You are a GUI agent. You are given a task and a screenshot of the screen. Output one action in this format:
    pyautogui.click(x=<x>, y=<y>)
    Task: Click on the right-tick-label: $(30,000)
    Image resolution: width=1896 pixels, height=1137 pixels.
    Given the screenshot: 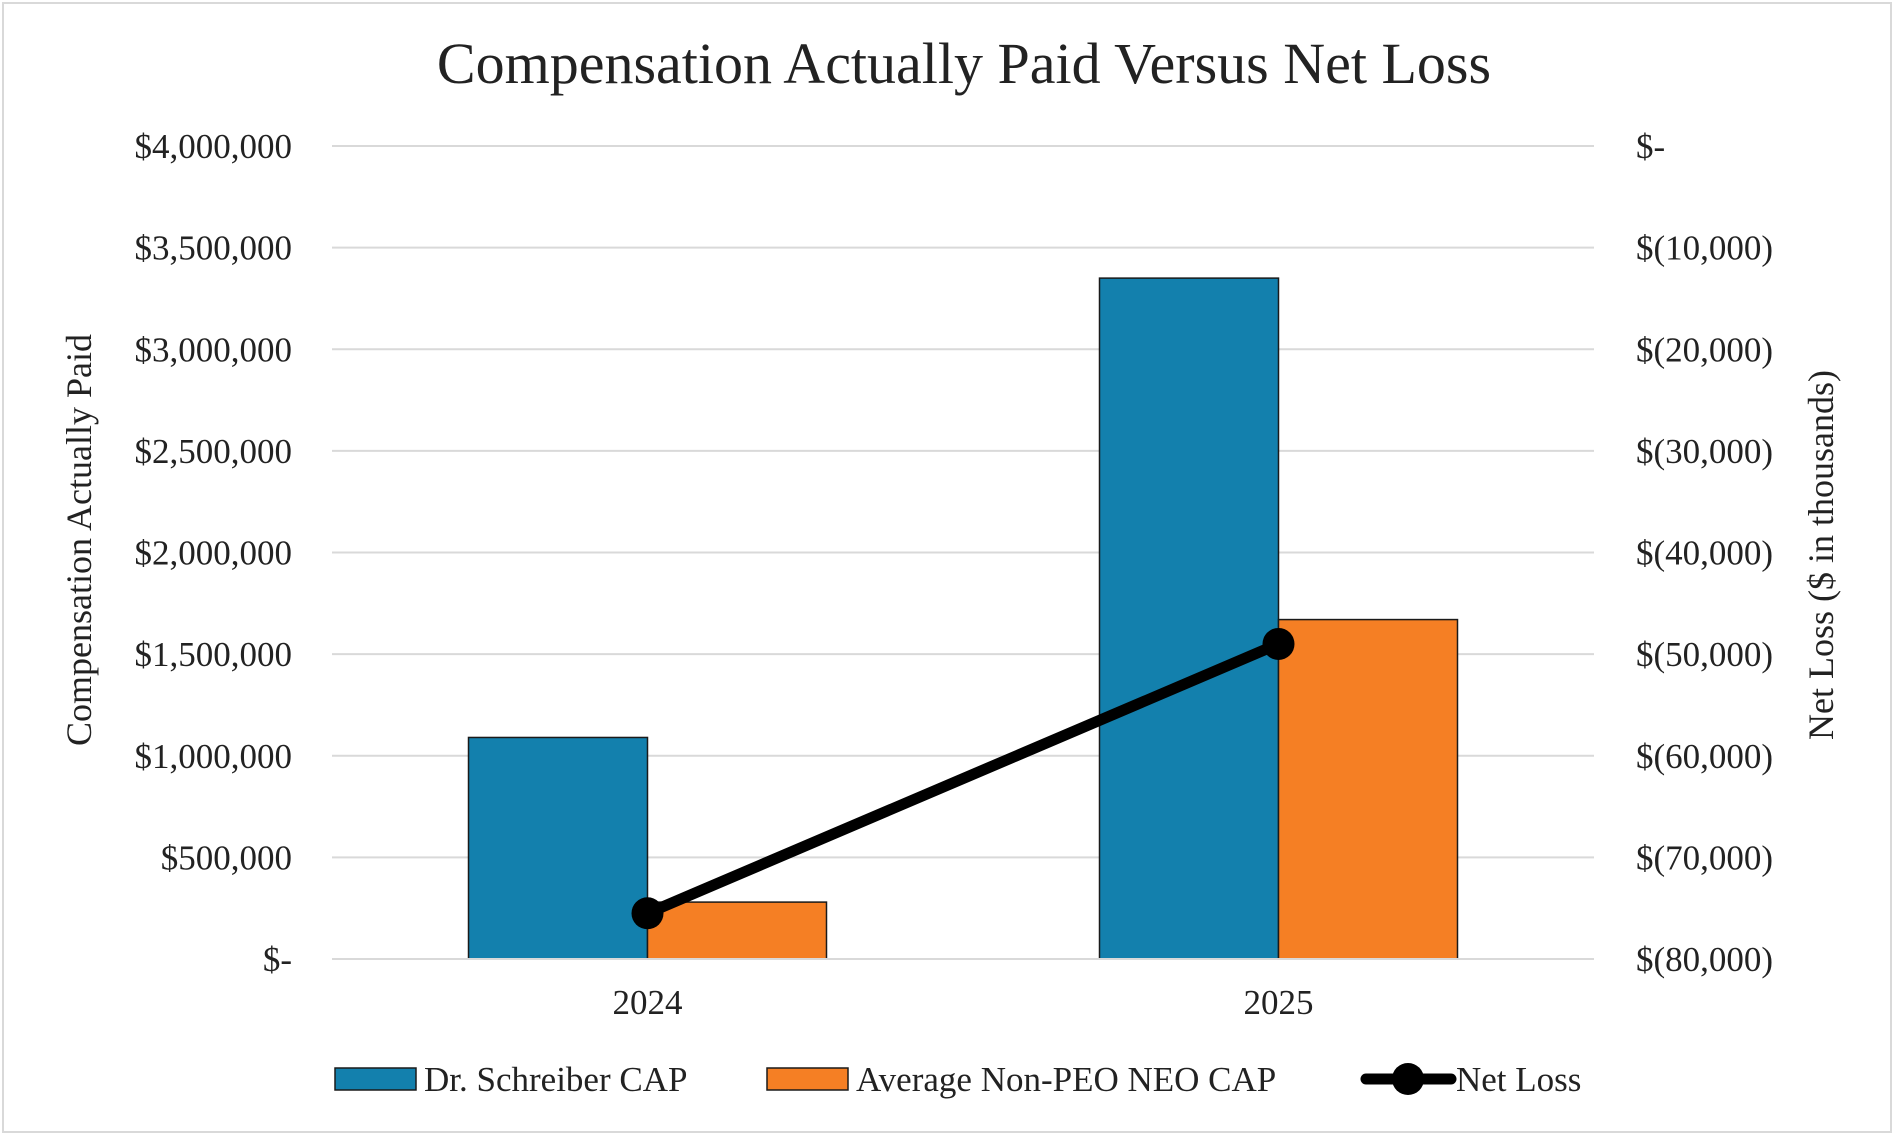 What is the action you would take?
    pyautogui.click(x=1704, y=451)
    